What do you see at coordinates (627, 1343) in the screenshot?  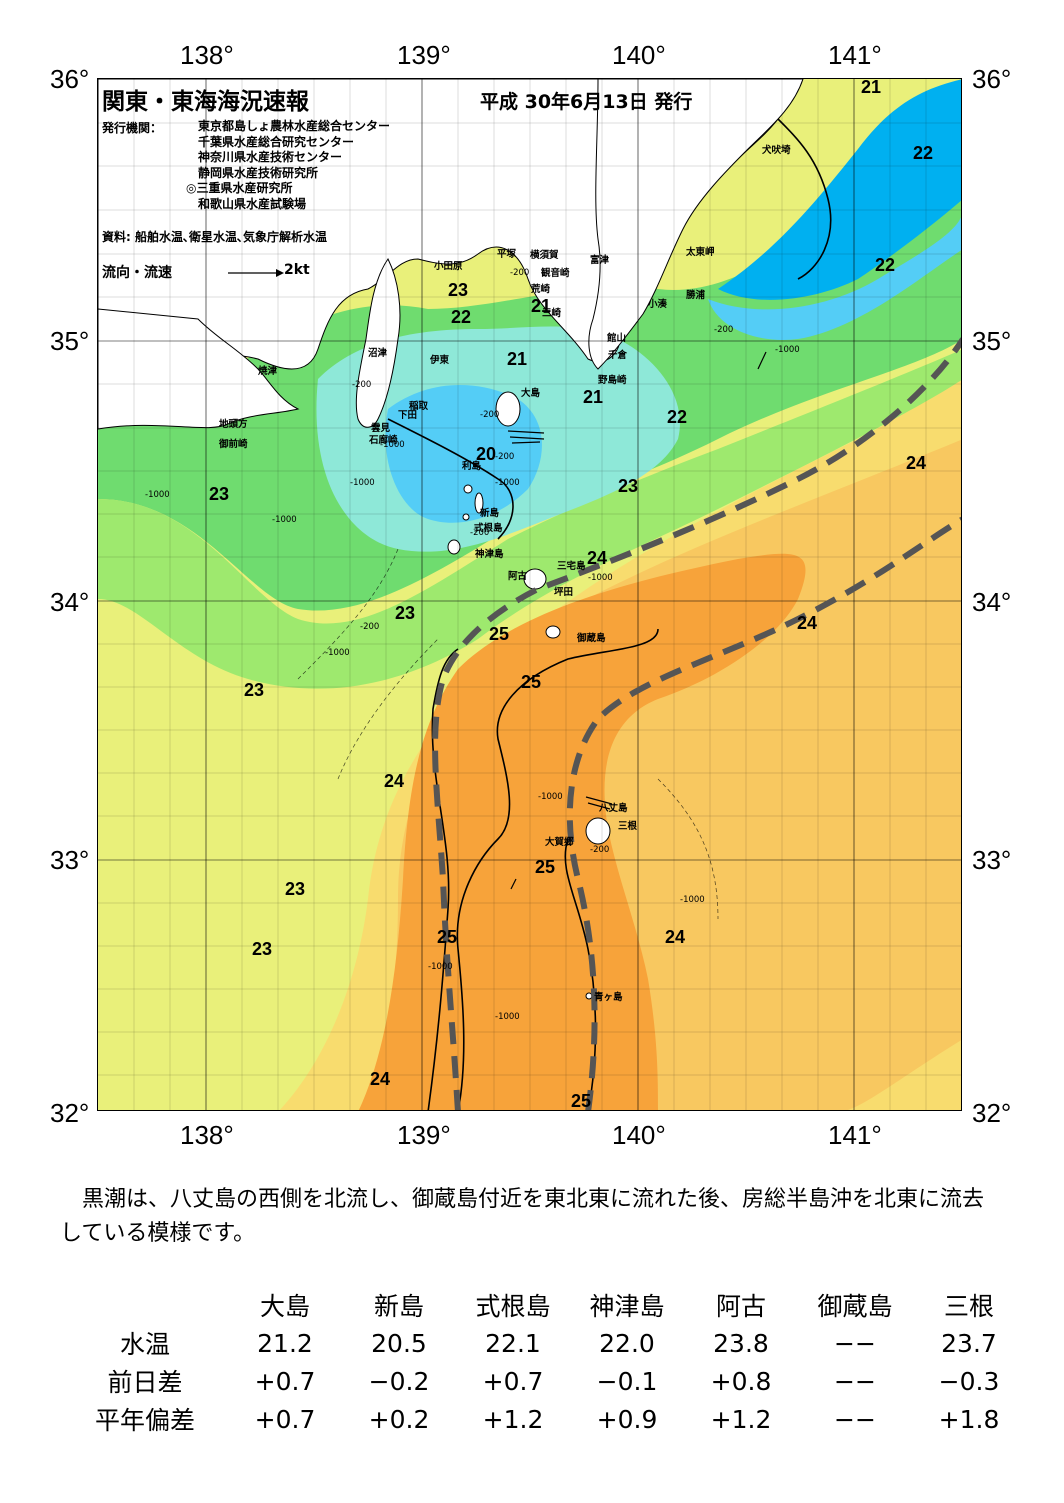 I see `table-cell: 22.0` at bounding box center [627, 1343].